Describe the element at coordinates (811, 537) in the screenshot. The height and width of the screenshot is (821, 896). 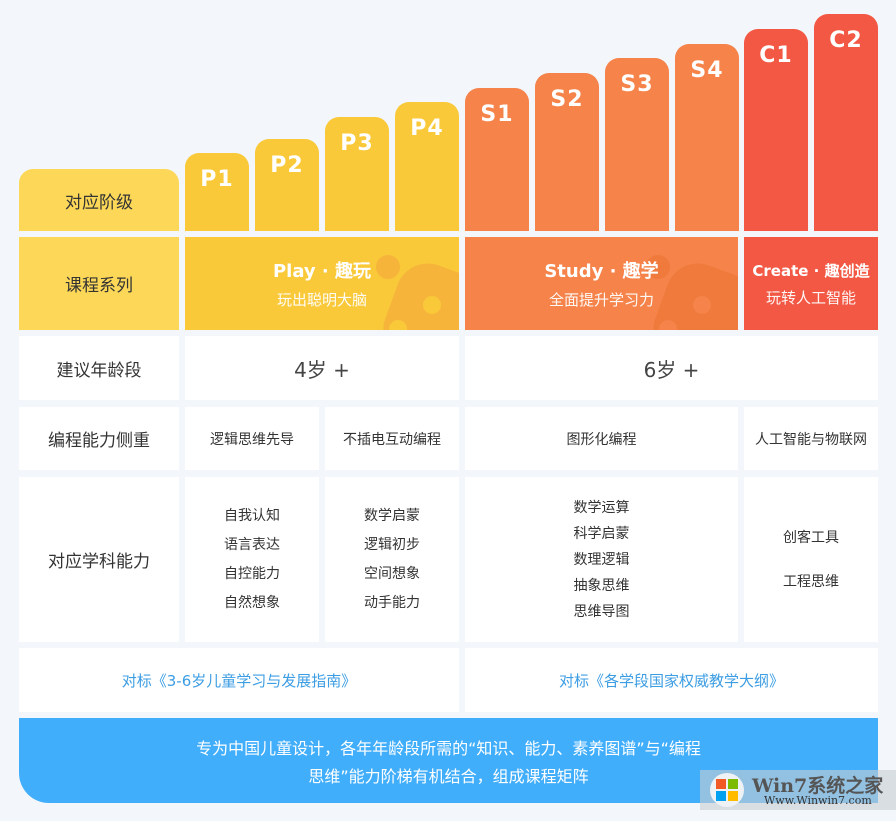
I see `list-item: 创客工具` at that location.